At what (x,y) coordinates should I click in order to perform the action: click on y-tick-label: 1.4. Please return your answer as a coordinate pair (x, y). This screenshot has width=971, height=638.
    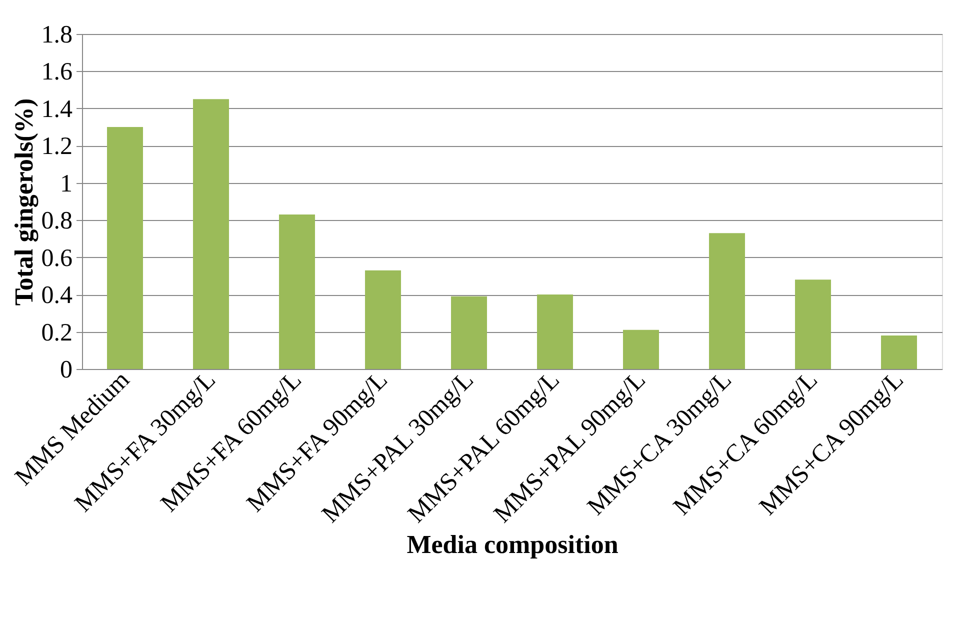
    Looking at the image, I should click on (57, 109).